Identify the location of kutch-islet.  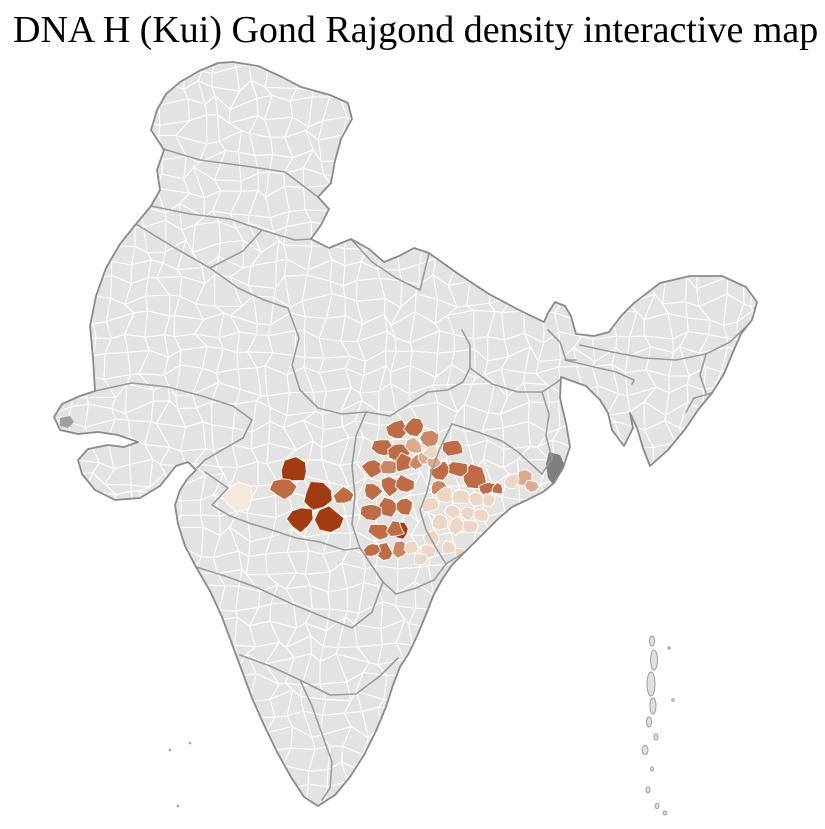
(67, 422).